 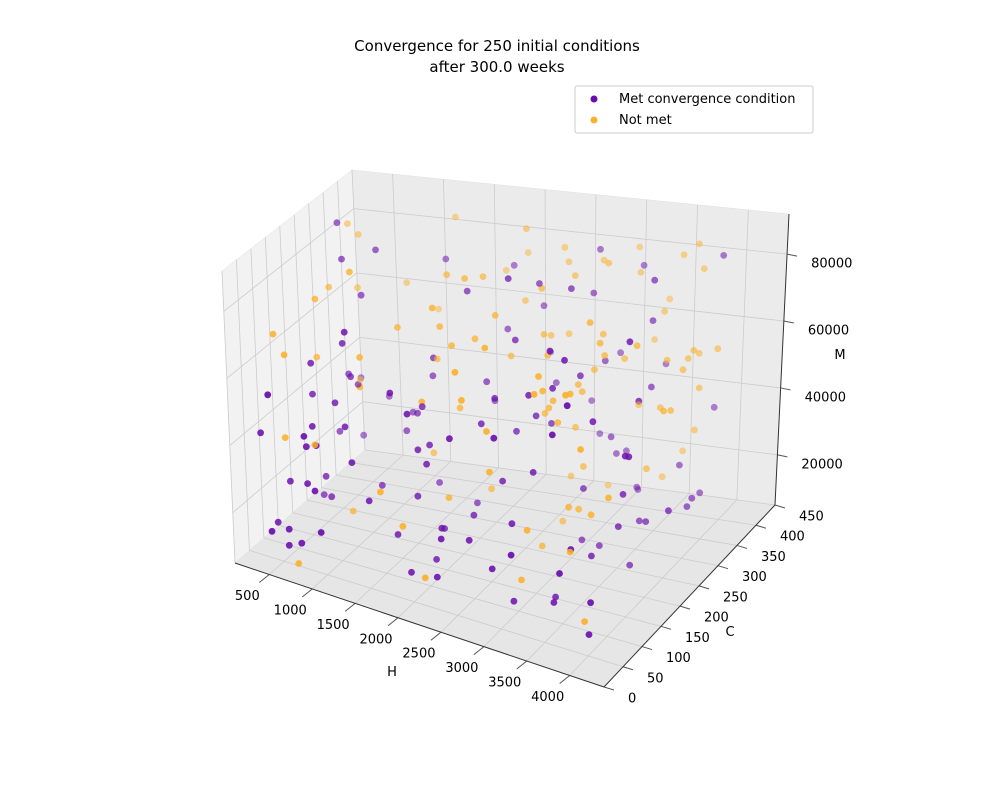 What do you see at coordinates (697, 638) in the screenshot?
I see `y-tick-label: 150` at bounding box center [697, 638].